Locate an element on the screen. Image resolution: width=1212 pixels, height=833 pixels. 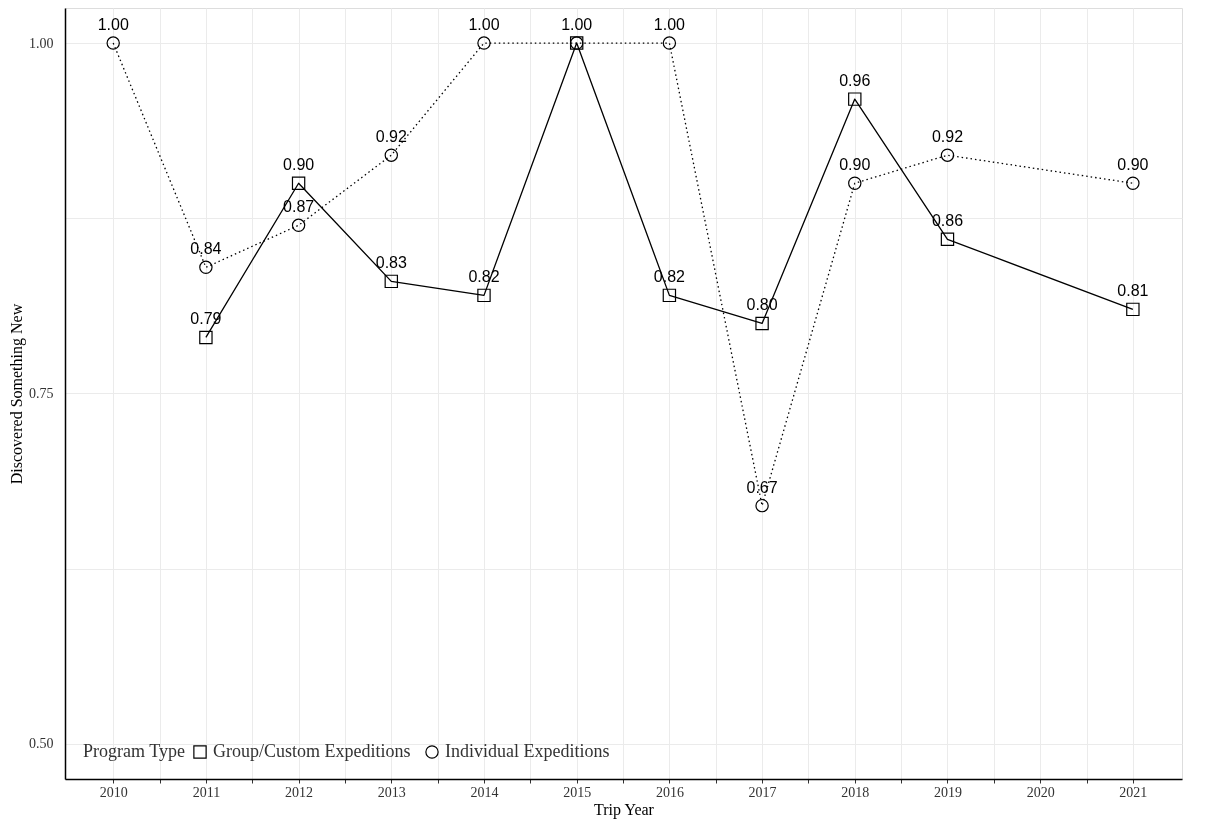
x-tick-label: 2010 is located at coordinates (113, 792).